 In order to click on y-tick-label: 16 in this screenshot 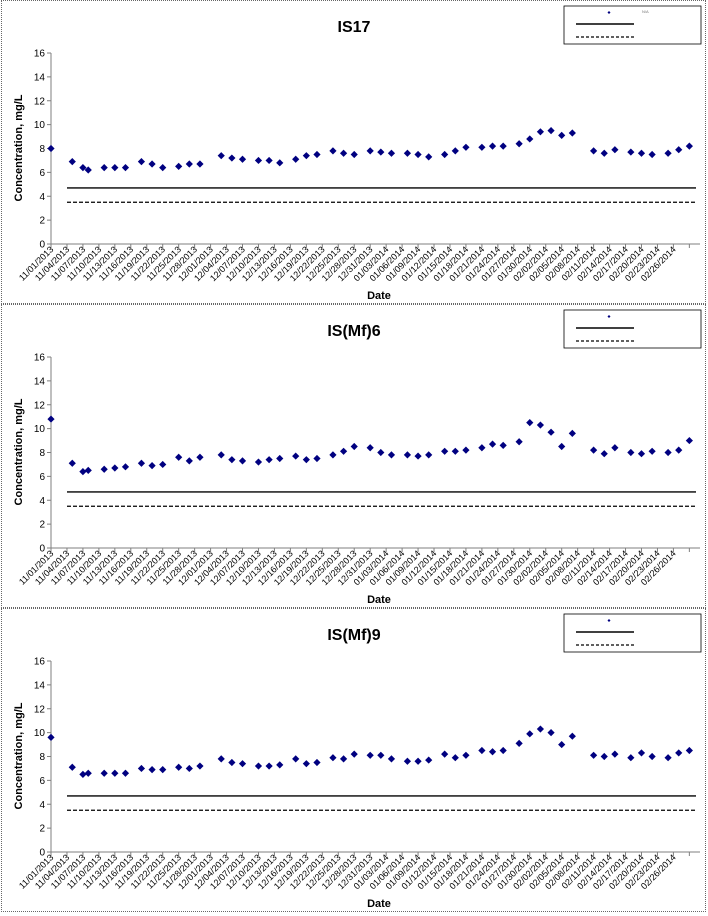, I will do `click(40, 358)`.